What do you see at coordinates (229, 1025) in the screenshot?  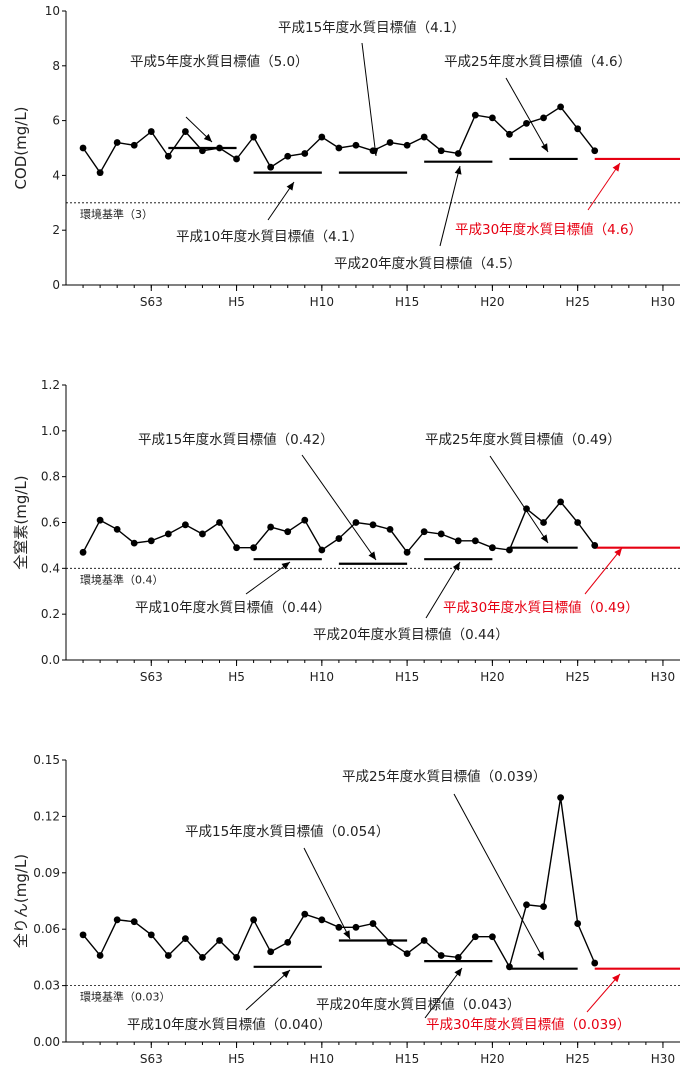 I see `target-annotation: 平成10年度水質目標値（0.040）` at bounding box center [229, 1025].